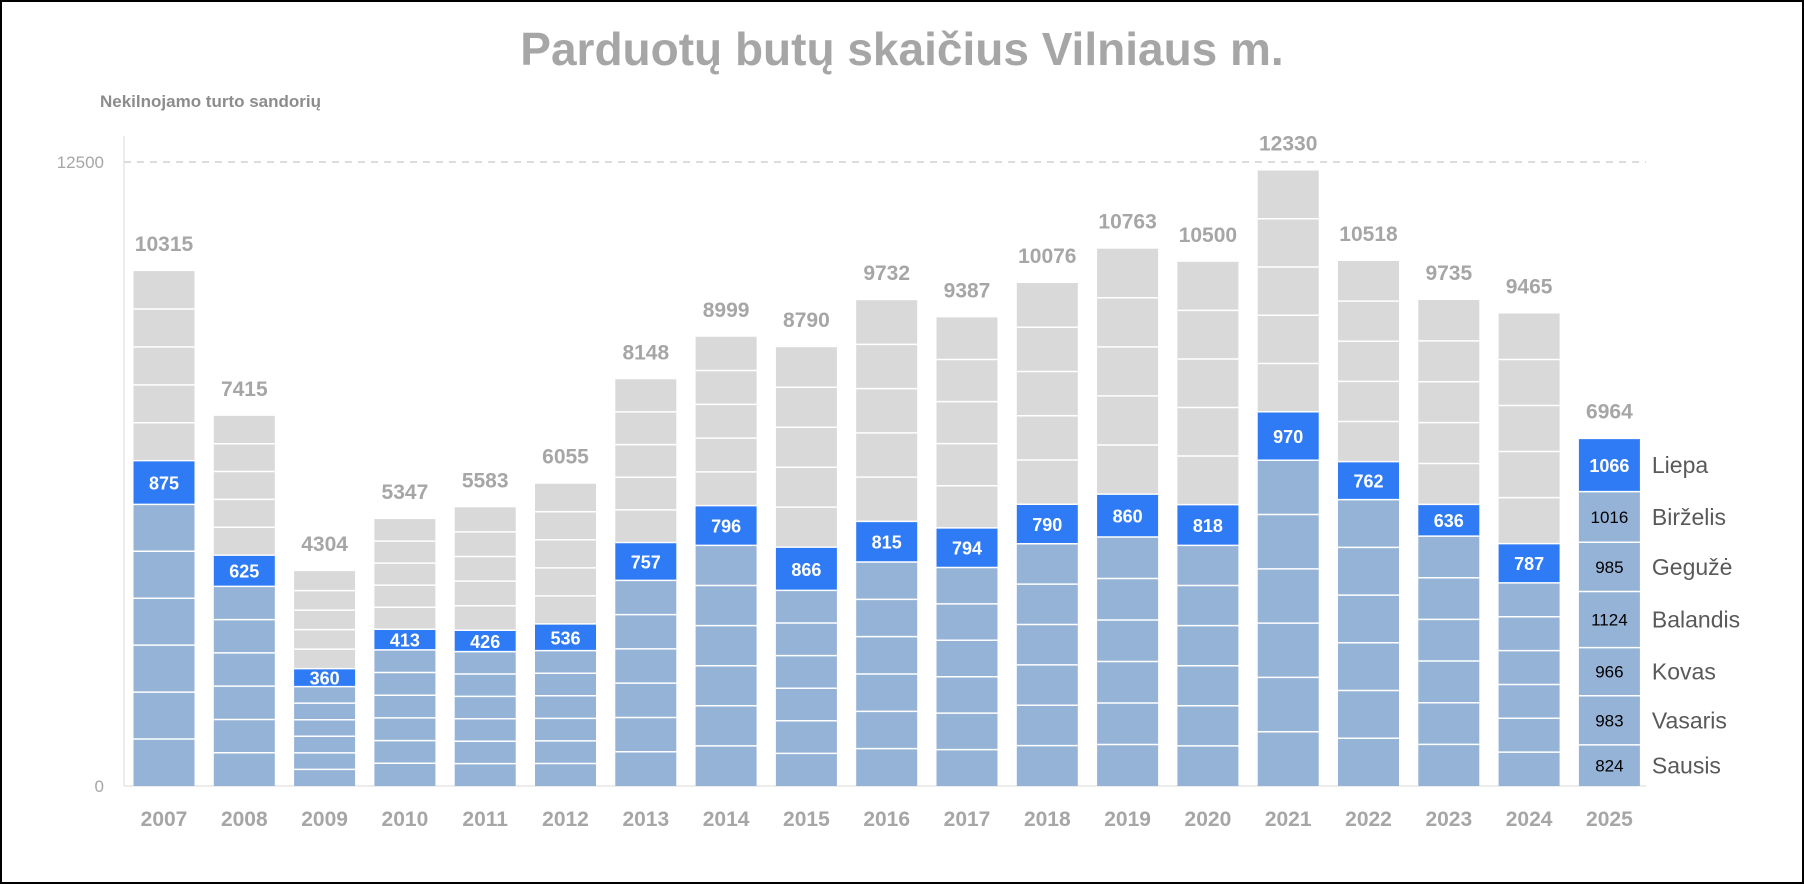  Describe the element at coordinates (485, 819) in the screenshot. I see `x-tick-label: 2011` at that location.